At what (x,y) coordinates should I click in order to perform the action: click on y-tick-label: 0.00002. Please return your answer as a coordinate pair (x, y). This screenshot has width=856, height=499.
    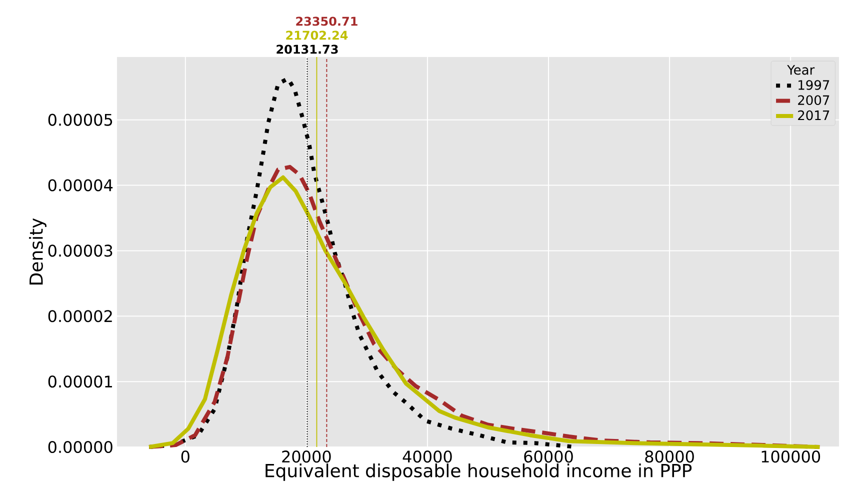
    Looking at the image, I should click on (80, 316).